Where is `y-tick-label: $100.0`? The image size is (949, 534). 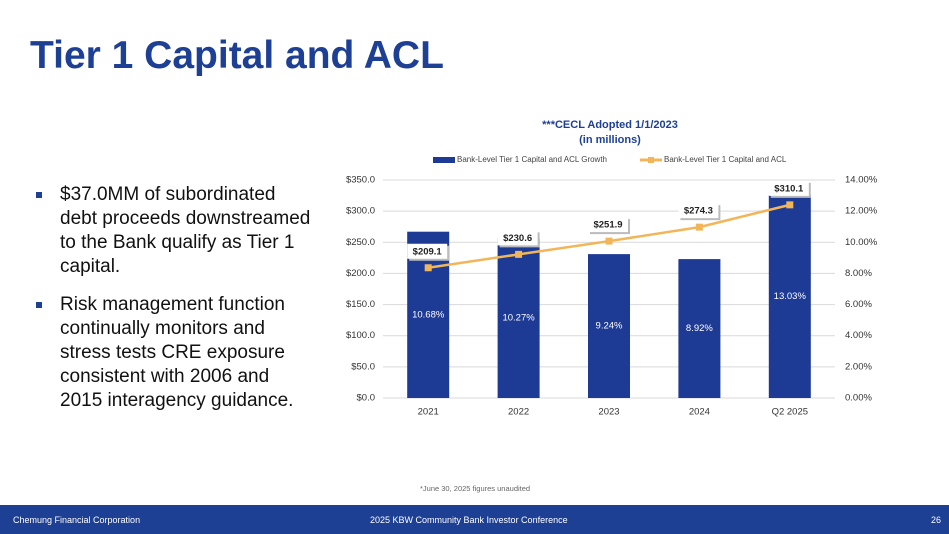 y-tick-label: $100.0 is located at coordinates (360, 335).